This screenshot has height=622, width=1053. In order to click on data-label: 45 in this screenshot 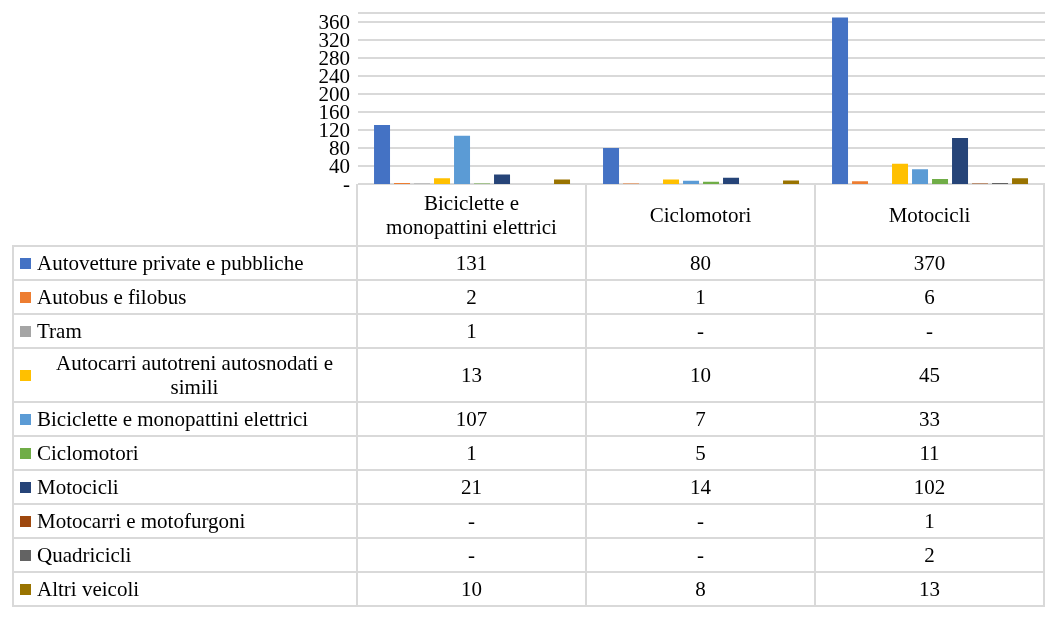, I will do `click(930, 376)`.